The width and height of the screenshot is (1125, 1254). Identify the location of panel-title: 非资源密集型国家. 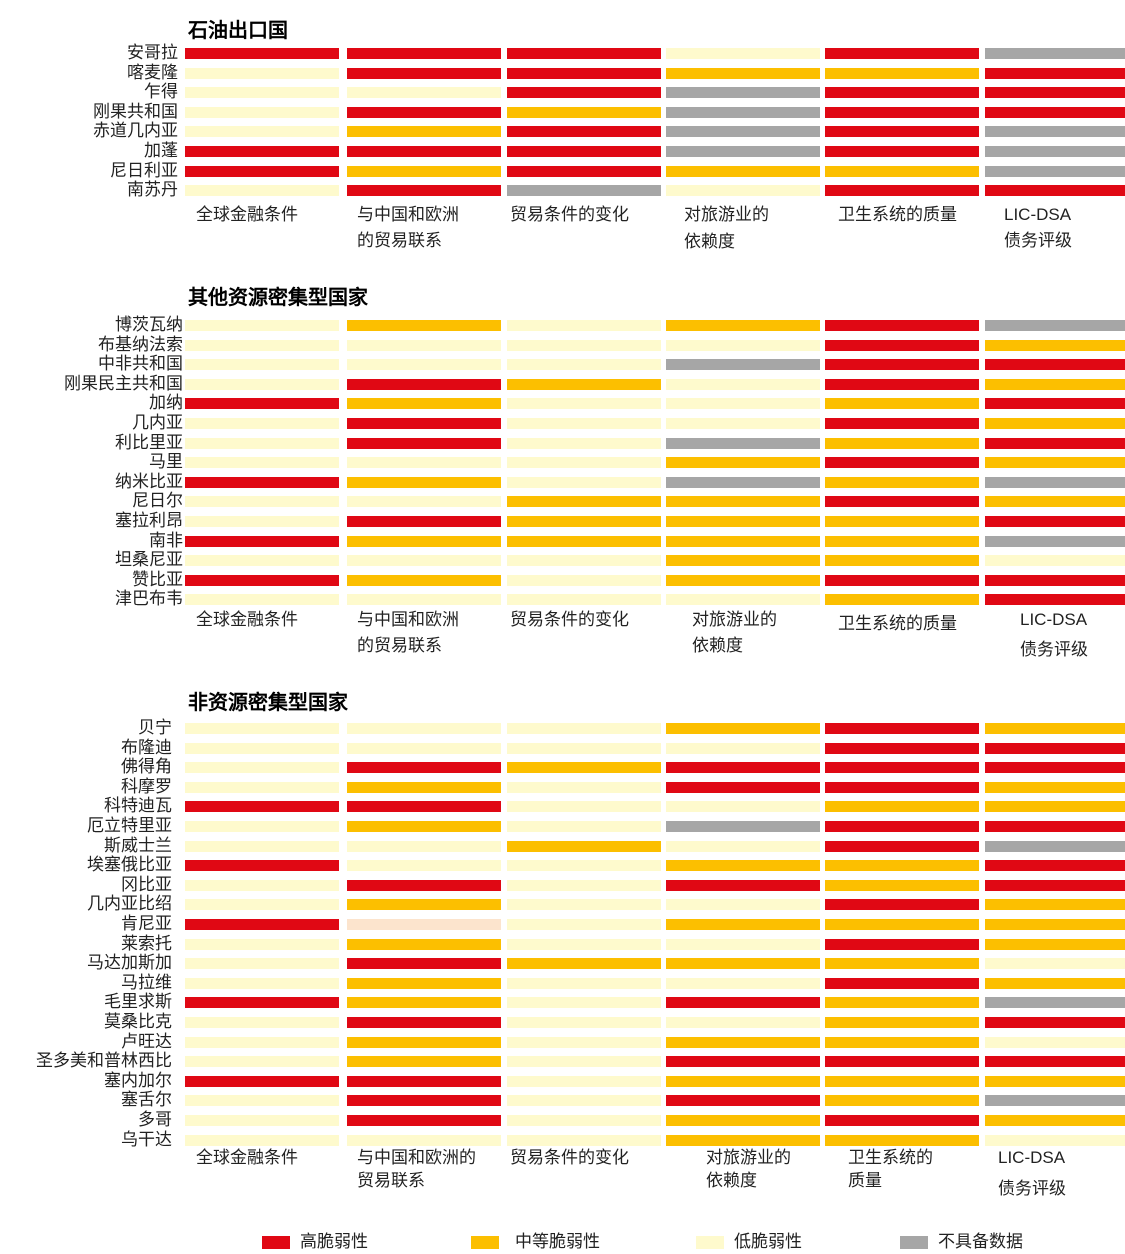
(268, 702).